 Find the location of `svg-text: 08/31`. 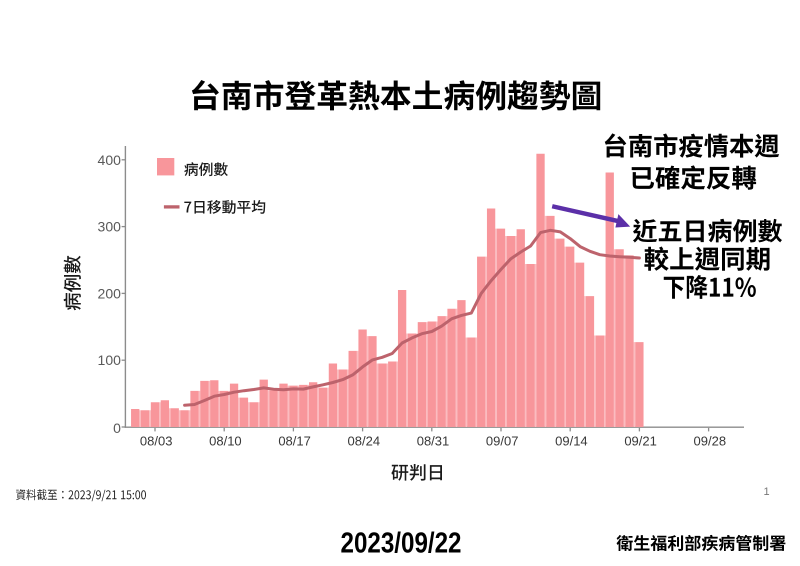

svg-text: 08/31 is located at coordinates (433, 440).